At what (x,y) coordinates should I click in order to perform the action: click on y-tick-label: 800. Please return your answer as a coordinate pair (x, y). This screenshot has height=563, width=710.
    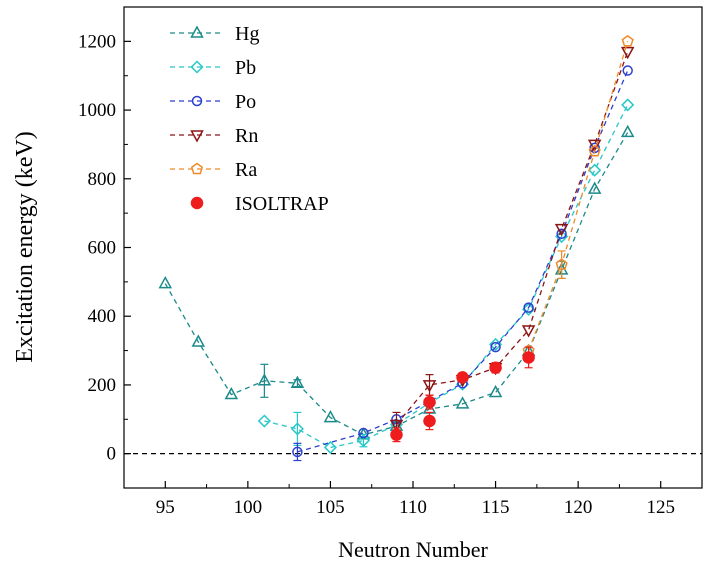
    Looking at the image, I should click on (102, 179).